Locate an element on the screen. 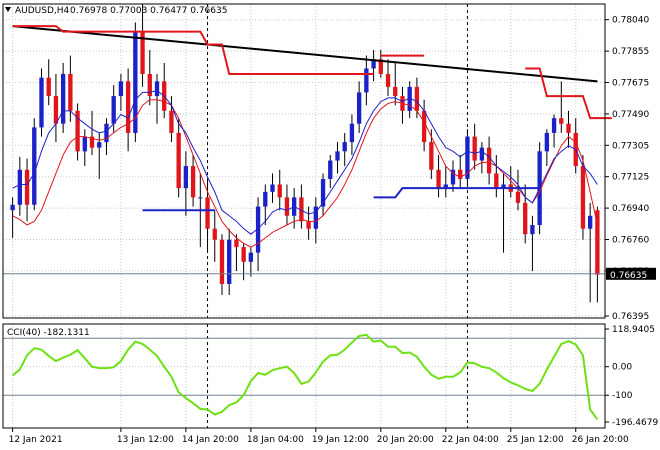 This screenshot has width=660, height=450. support-step-line is located at coordinates (456, 193).